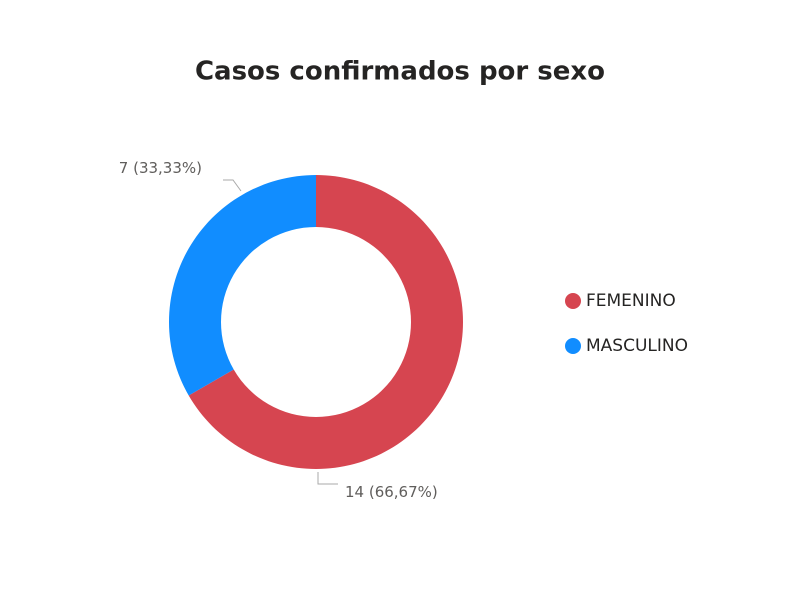  I want to click on value-label: 14 (66,67%), so click(391, 492).